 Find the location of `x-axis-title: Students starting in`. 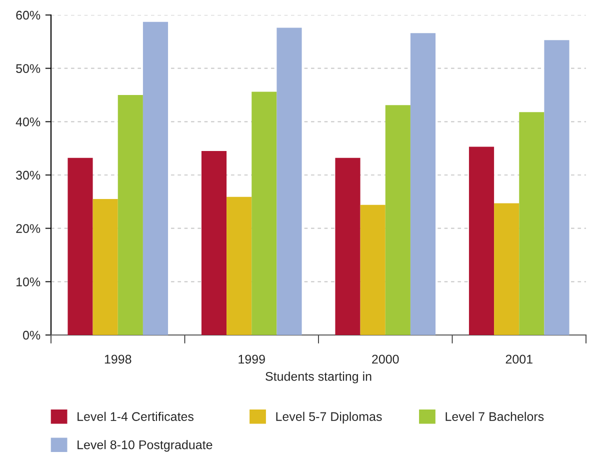

x-axis-title: Students starting in is located at coordinates (319, 378).